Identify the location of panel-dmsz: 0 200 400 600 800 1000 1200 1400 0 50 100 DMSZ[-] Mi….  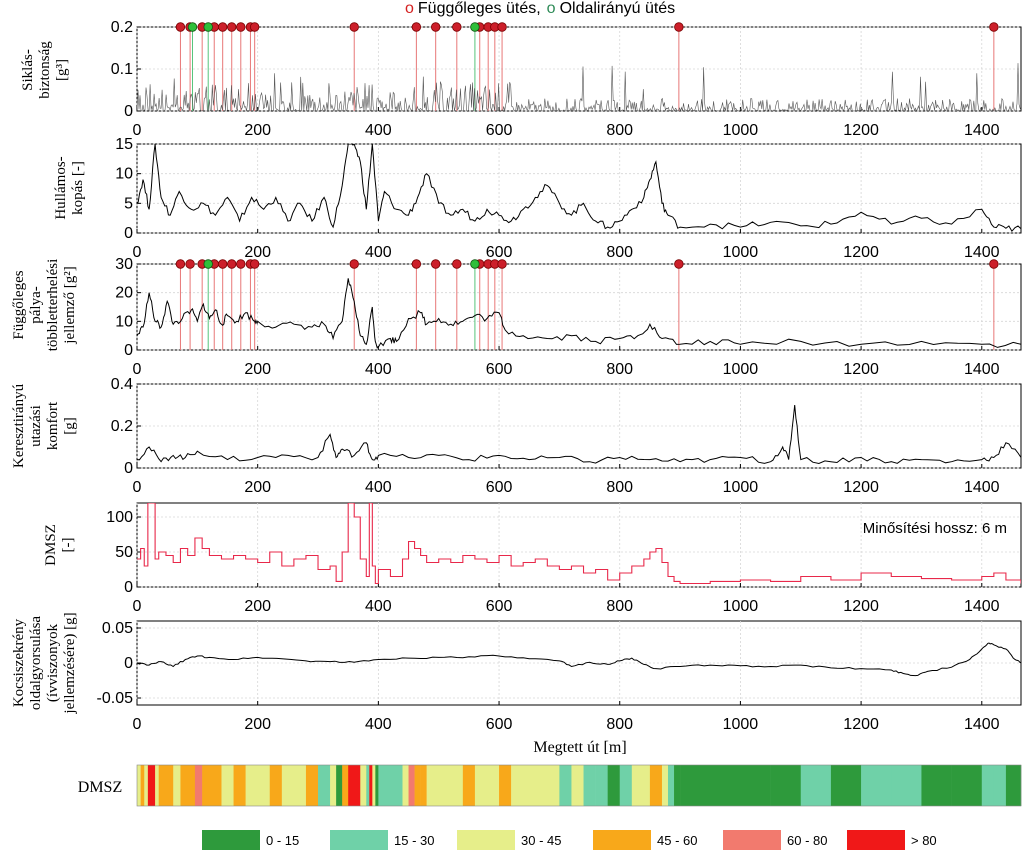
(532, 558).